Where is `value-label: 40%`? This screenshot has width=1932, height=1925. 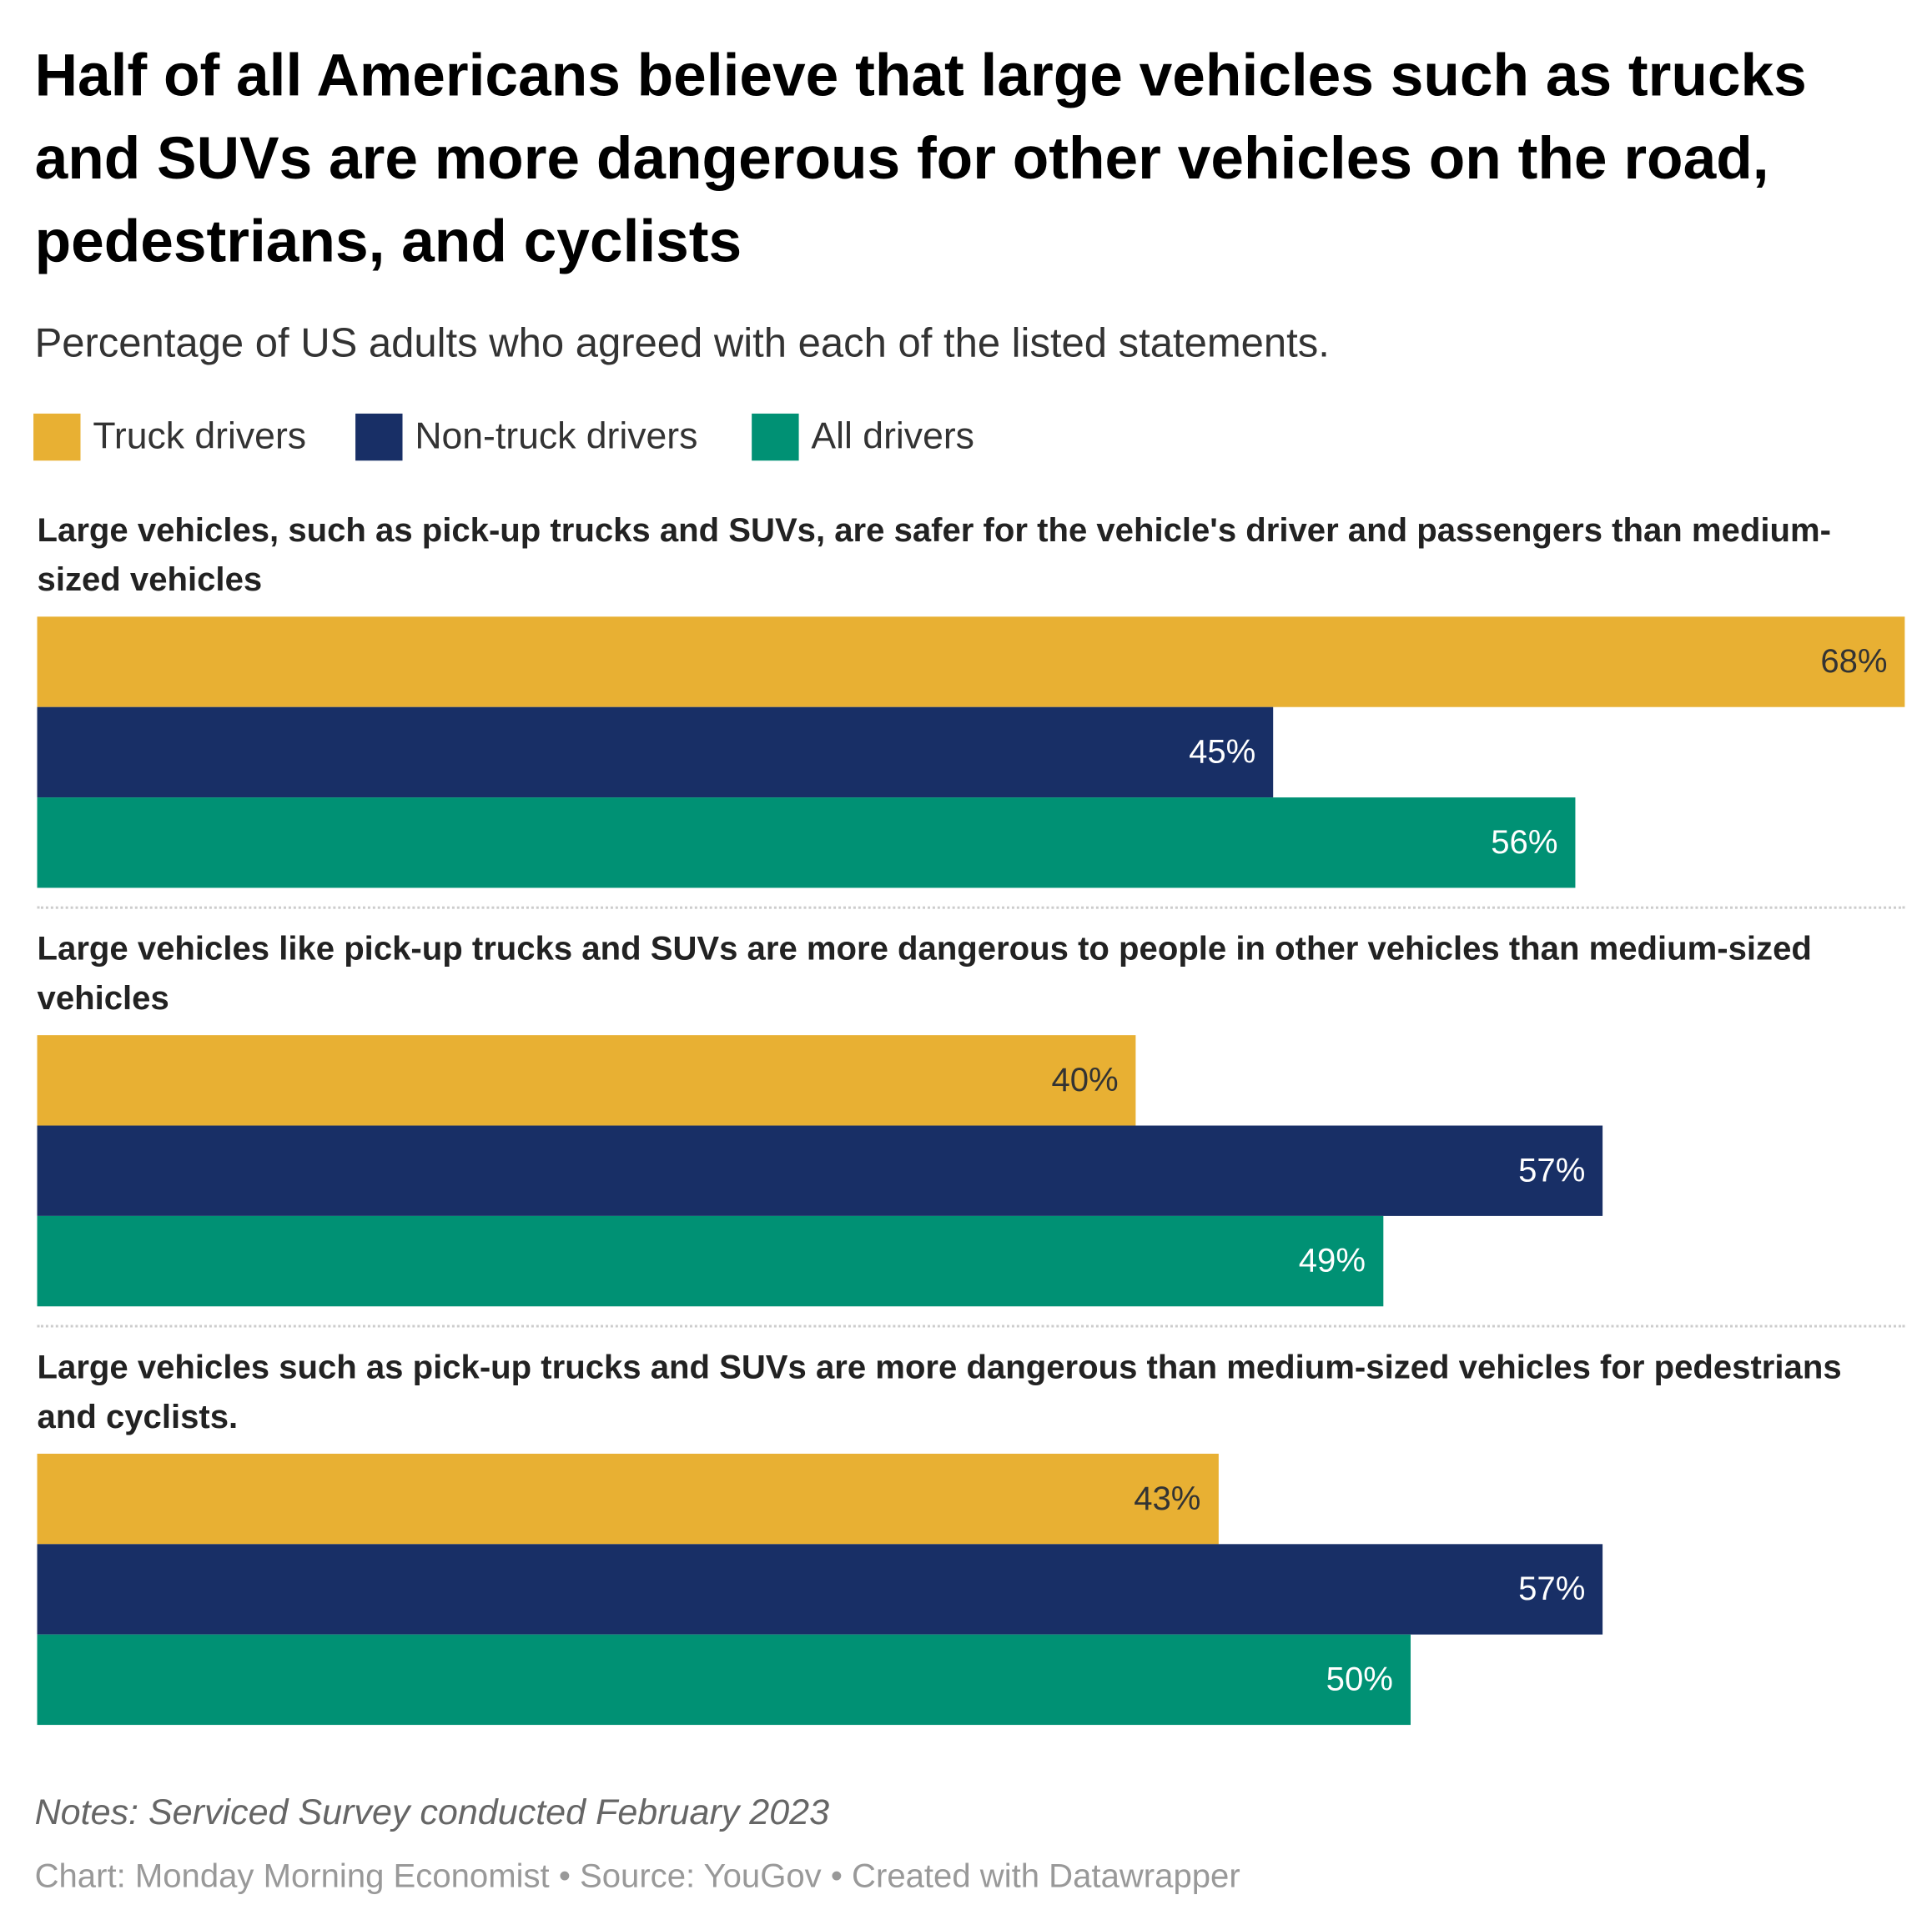
value-label: 40% is located at coordinates (1085, 1079).